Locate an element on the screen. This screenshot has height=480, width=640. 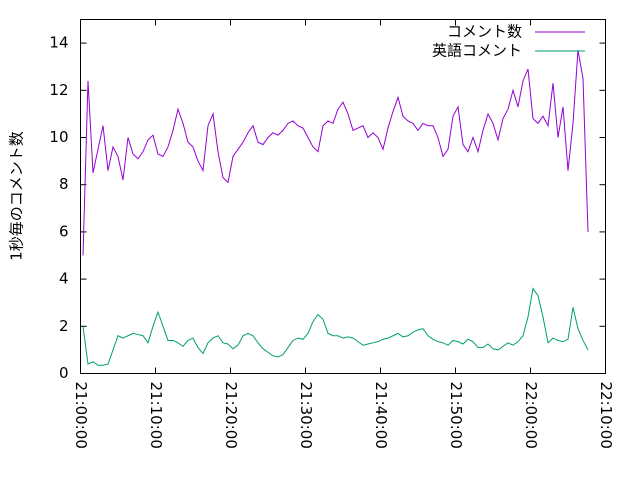
y-tick-label: 4 is located at coordinates (64, 279).